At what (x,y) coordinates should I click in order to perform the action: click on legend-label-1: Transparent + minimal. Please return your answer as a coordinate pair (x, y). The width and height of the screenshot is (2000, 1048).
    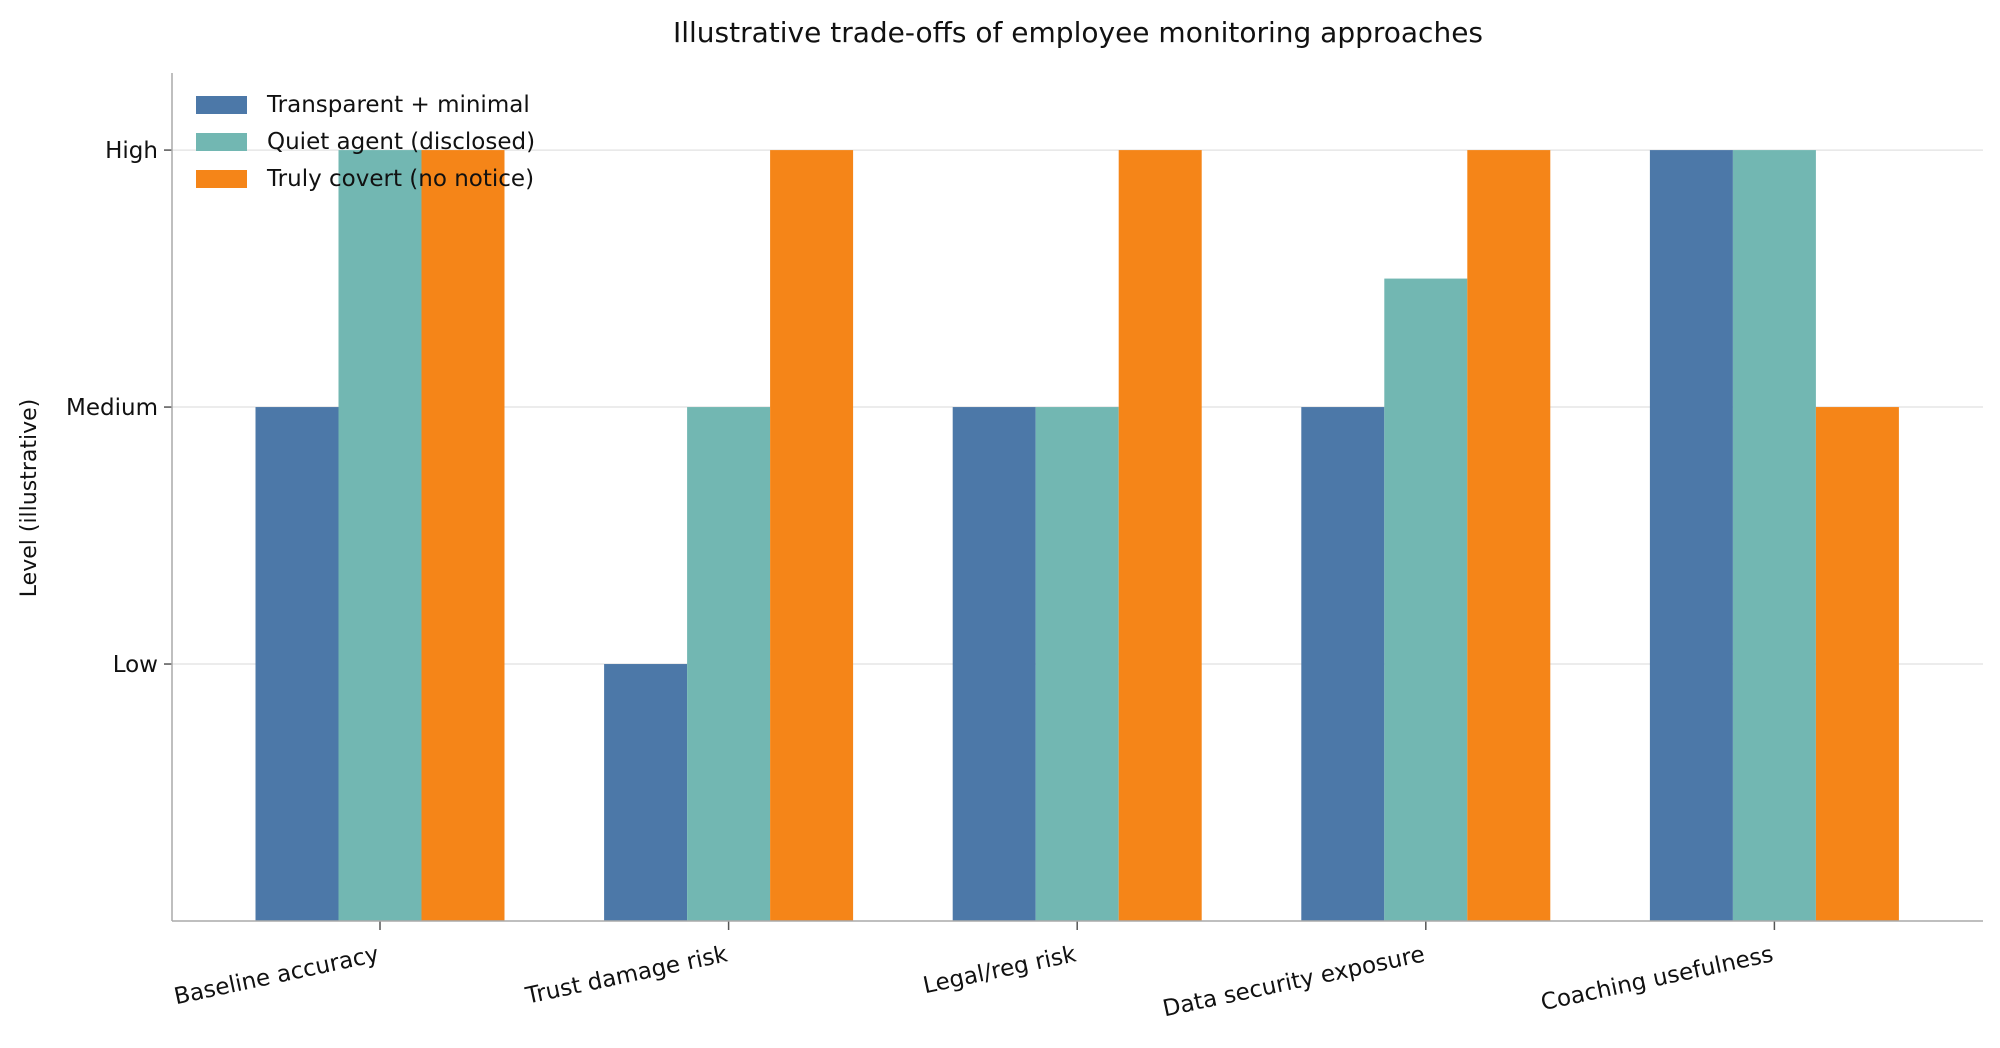
    Looking at the image, I should click on (398, 105).